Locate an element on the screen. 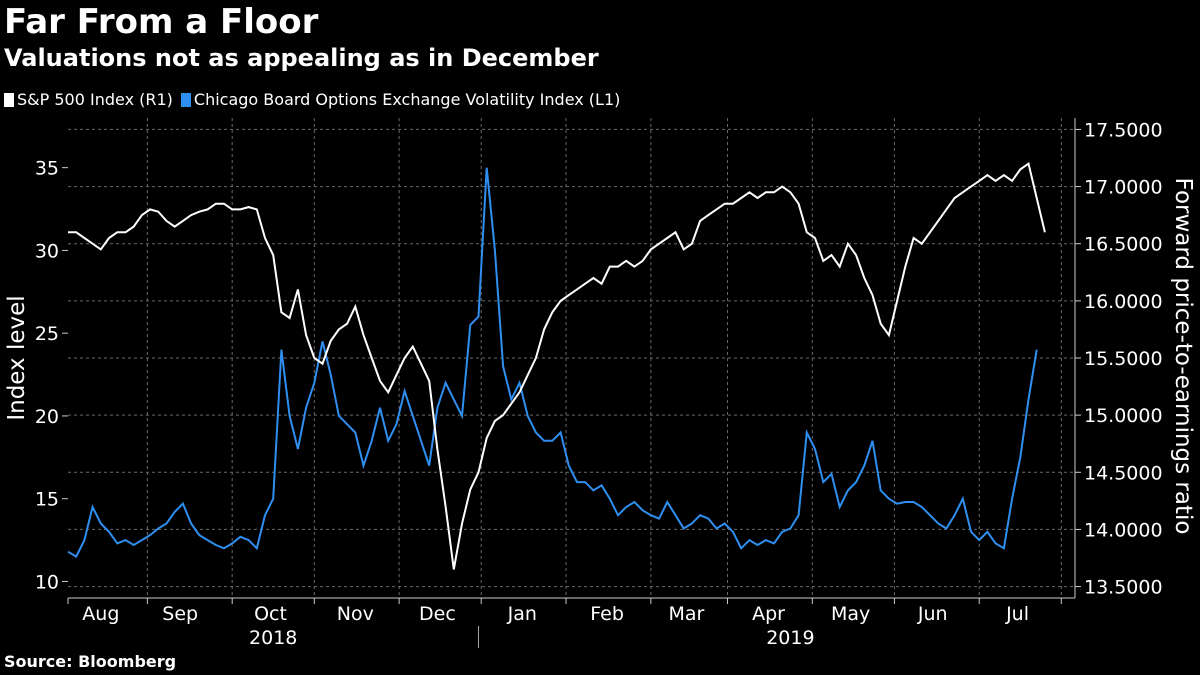  x-tick-label: Nov is located at coordinates (355, 614).